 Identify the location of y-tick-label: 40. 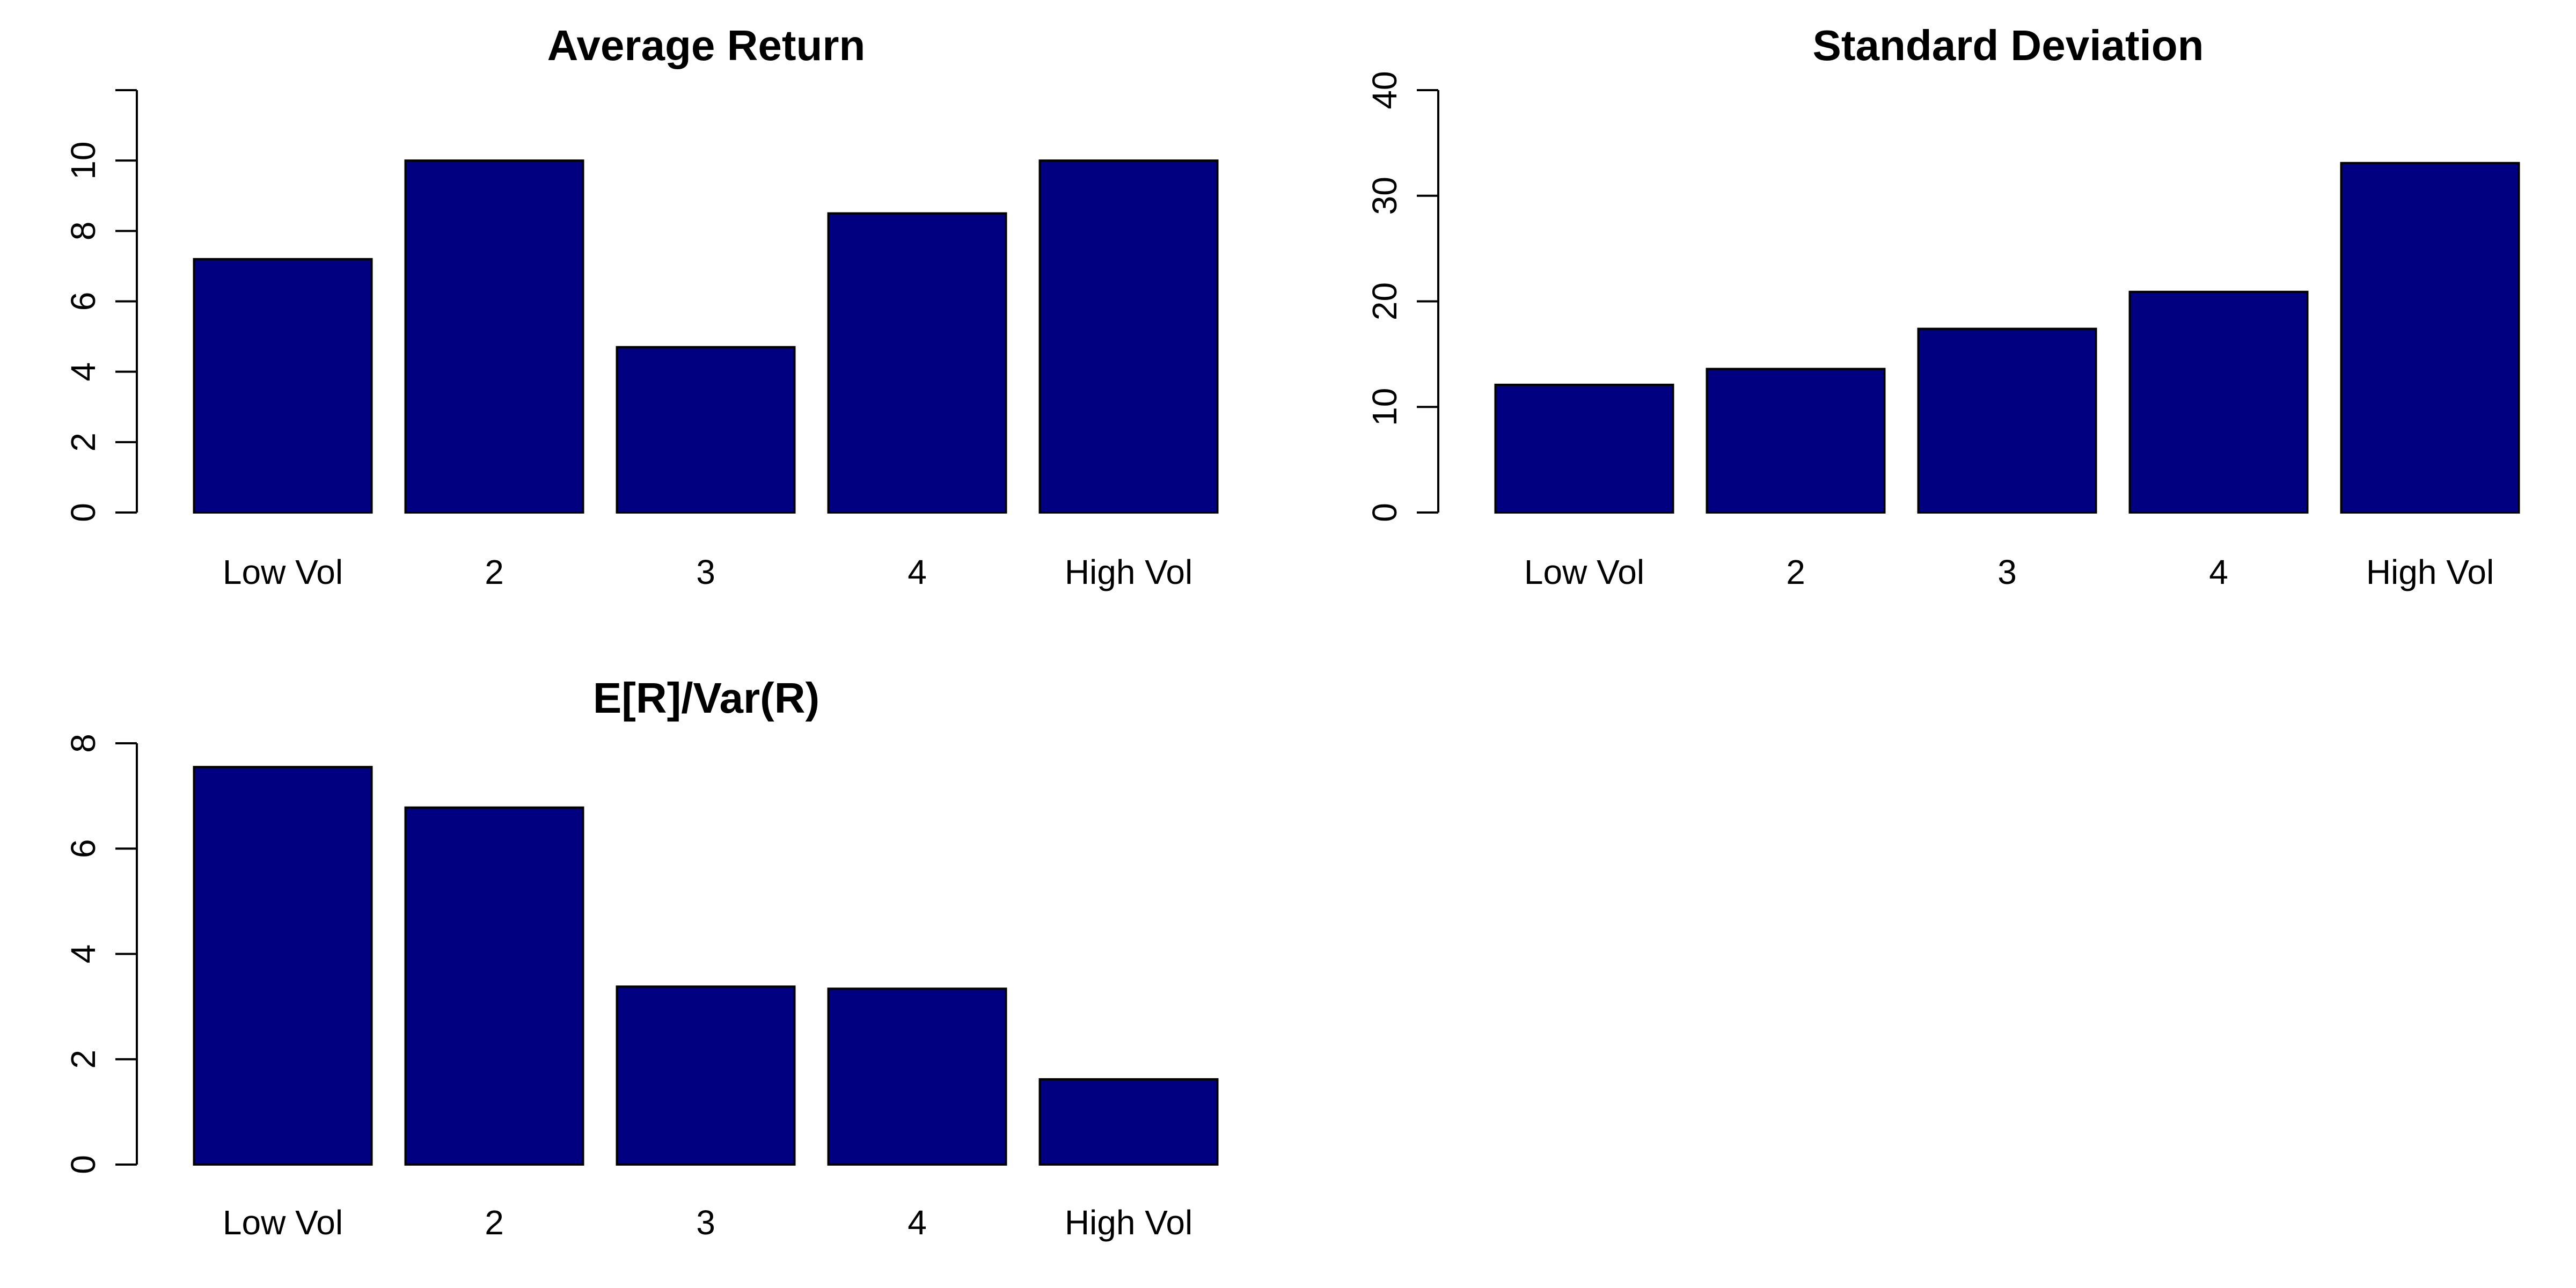
(1384, 90).